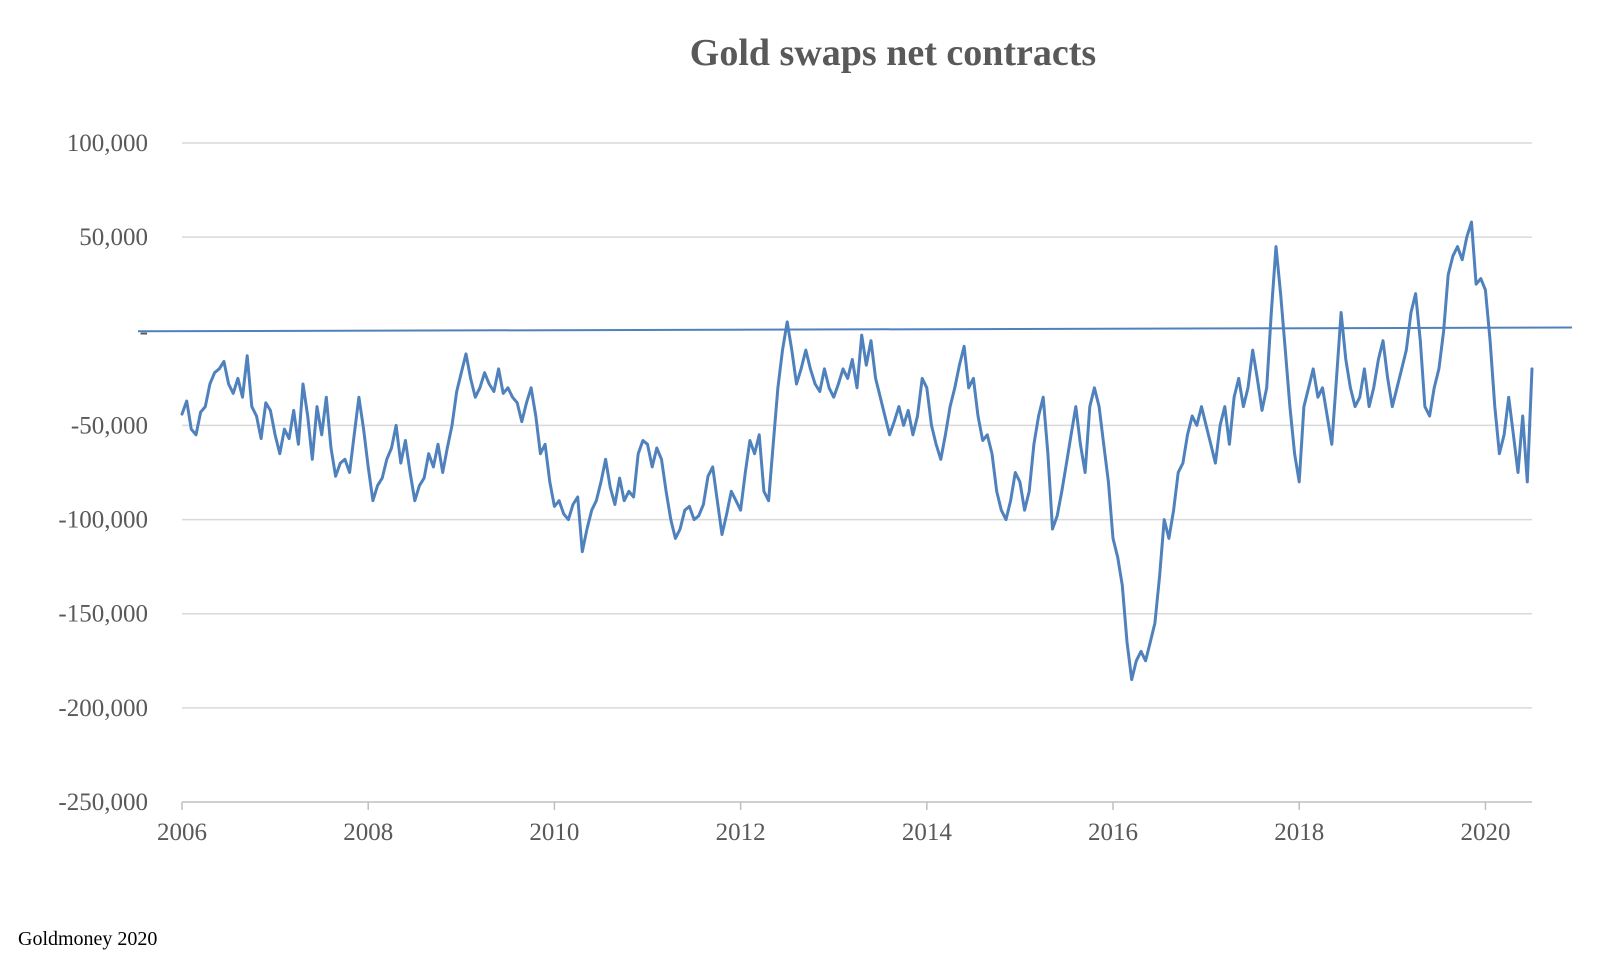 The image size is (1610, 966). I want to click on x-tick-label: 2020, so click(1485, 832).